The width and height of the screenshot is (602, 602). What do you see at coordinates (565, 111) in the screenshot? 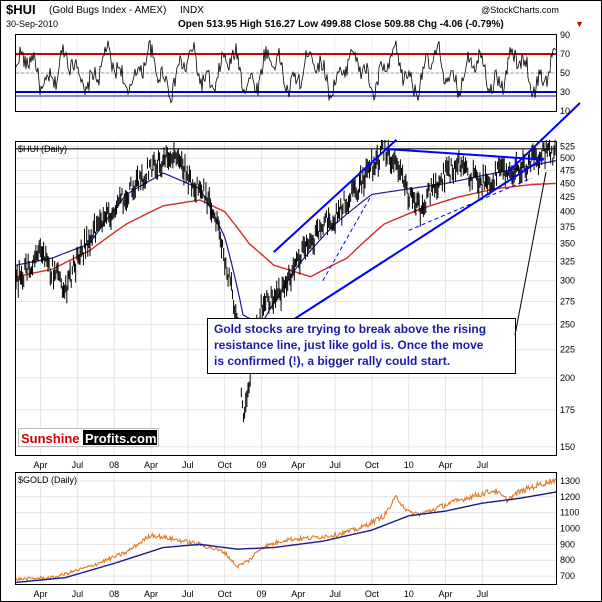
I see `rsi-tick-label: 10` at bounding box center [565, 111].